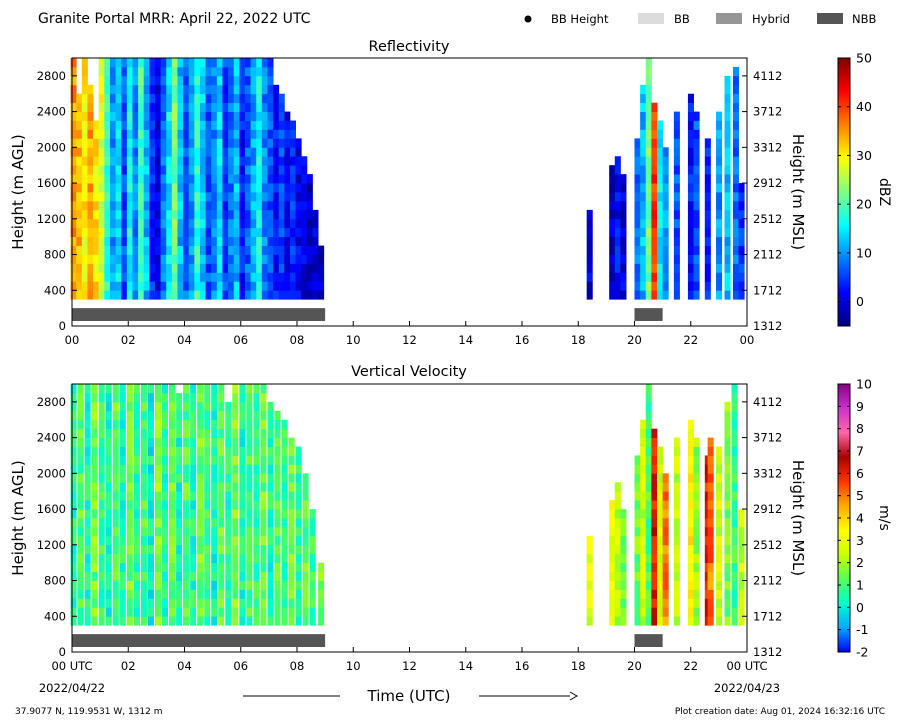 This screenshot has width=900, height=725. I want to click on y-right-tick-label: 4112, so click(767, 402).